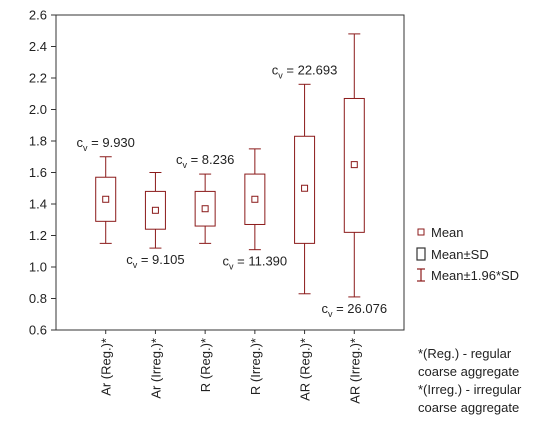 The image size is (550, 422). I want to click on y-axis-ticks: 0.6 0.8 1.0 1.2 1.4 1.6 1.8 2.0 2.2 2.4 2.6, so click(42, 173).